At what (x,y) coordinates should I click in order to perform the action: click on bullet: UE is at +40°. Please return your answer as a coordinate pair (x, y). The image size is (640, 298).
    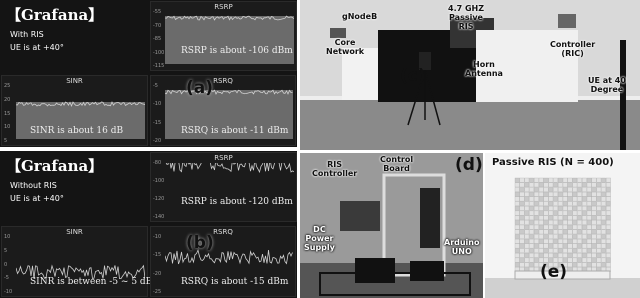
    Looking at the image, I should click on (37, 198).